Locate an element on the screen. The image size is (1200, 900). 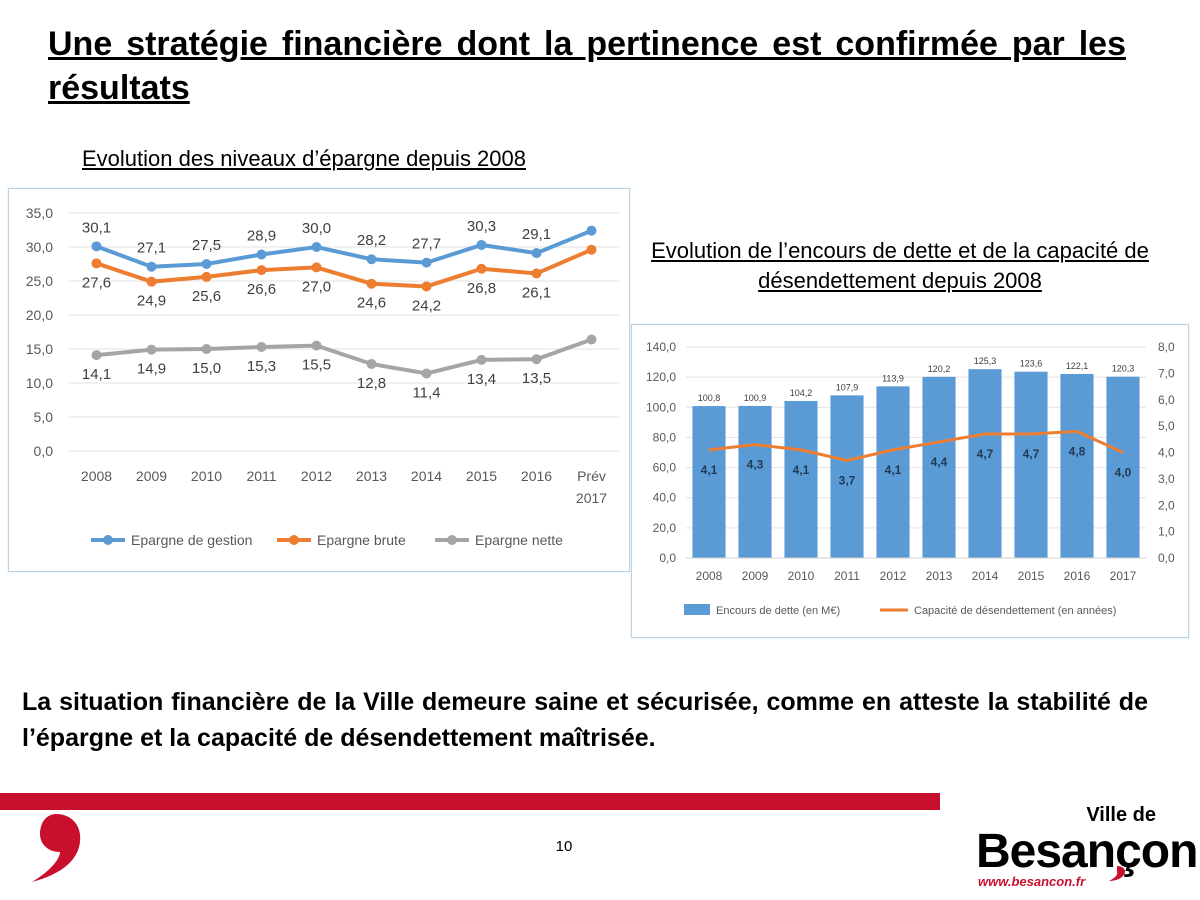
data-label: 27,7 is located at coordinates (426, 244).